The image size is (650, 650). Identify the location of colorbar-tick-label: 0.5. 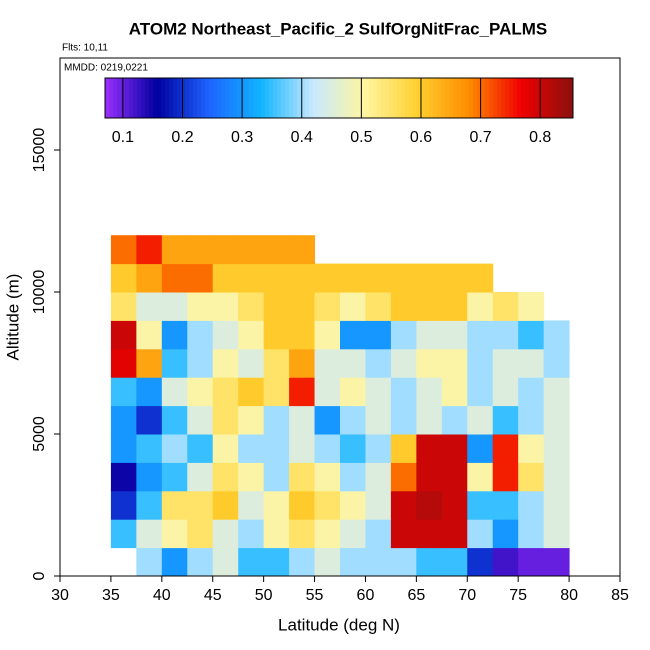
(361, 137).